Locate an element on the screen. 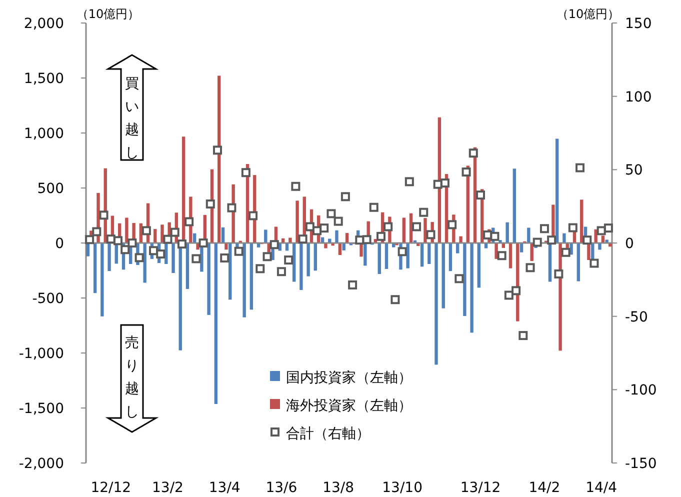  x-tick-label: 12/12 is located at coordinates (111, 488).